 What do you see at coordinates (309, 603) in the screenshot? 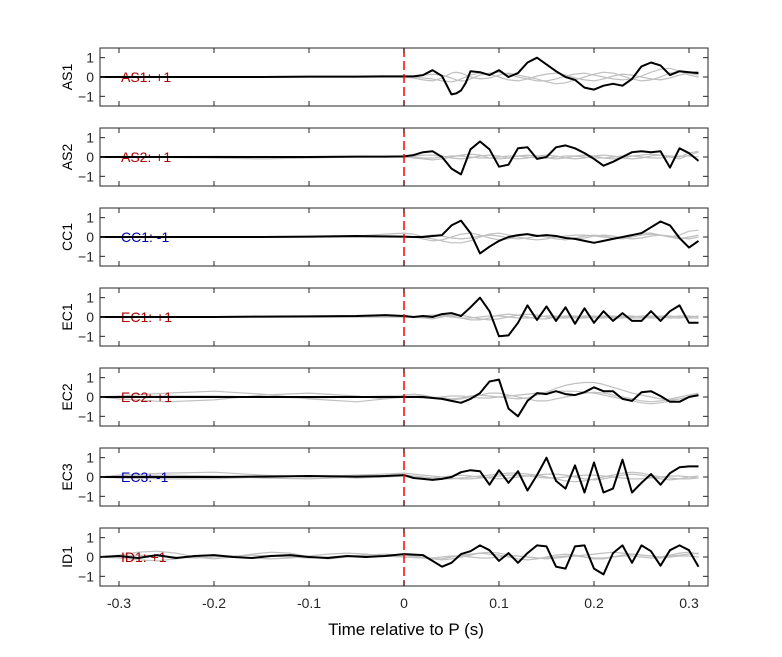
I see `xtick-label: -0.1` at bounding box center [309, 603].